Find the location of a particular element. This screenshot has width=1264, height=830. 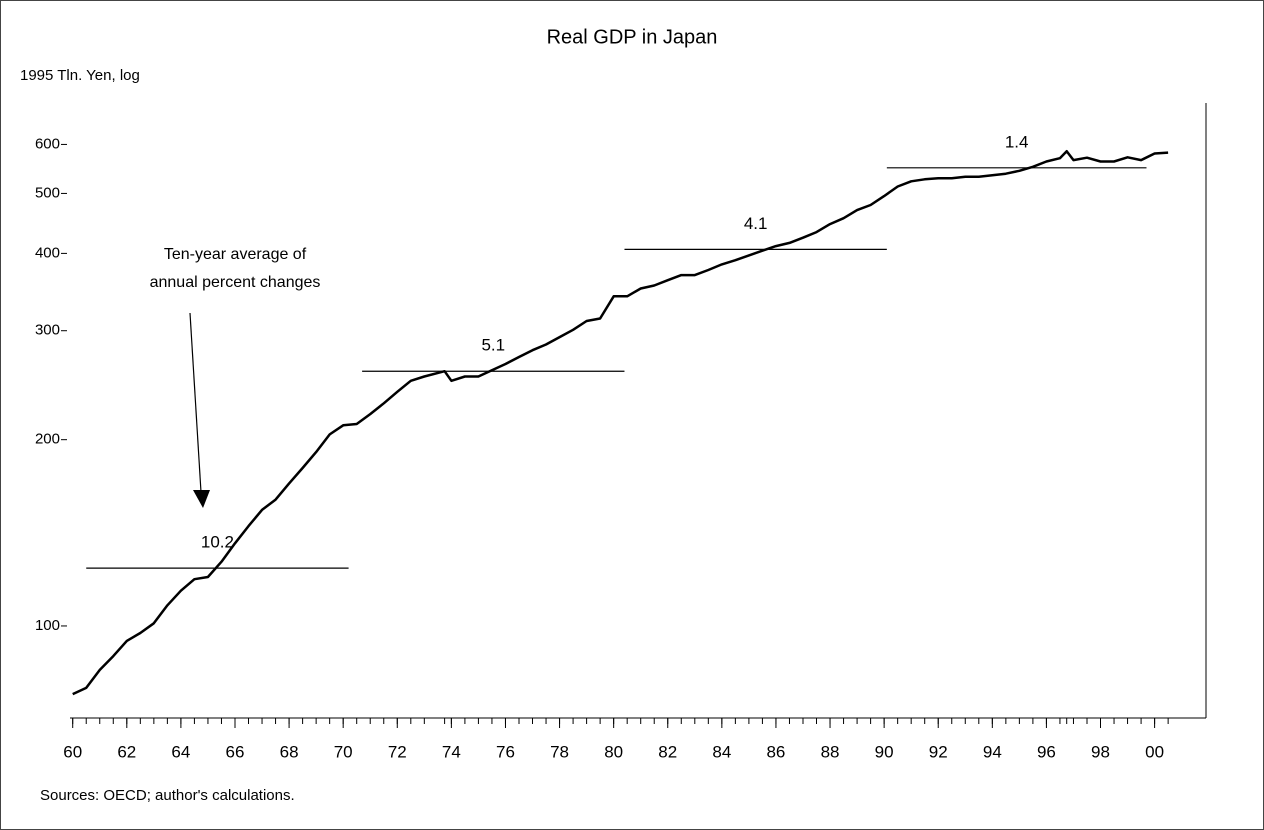

x-tick-label: 92 is located at coordinates (938, 751).